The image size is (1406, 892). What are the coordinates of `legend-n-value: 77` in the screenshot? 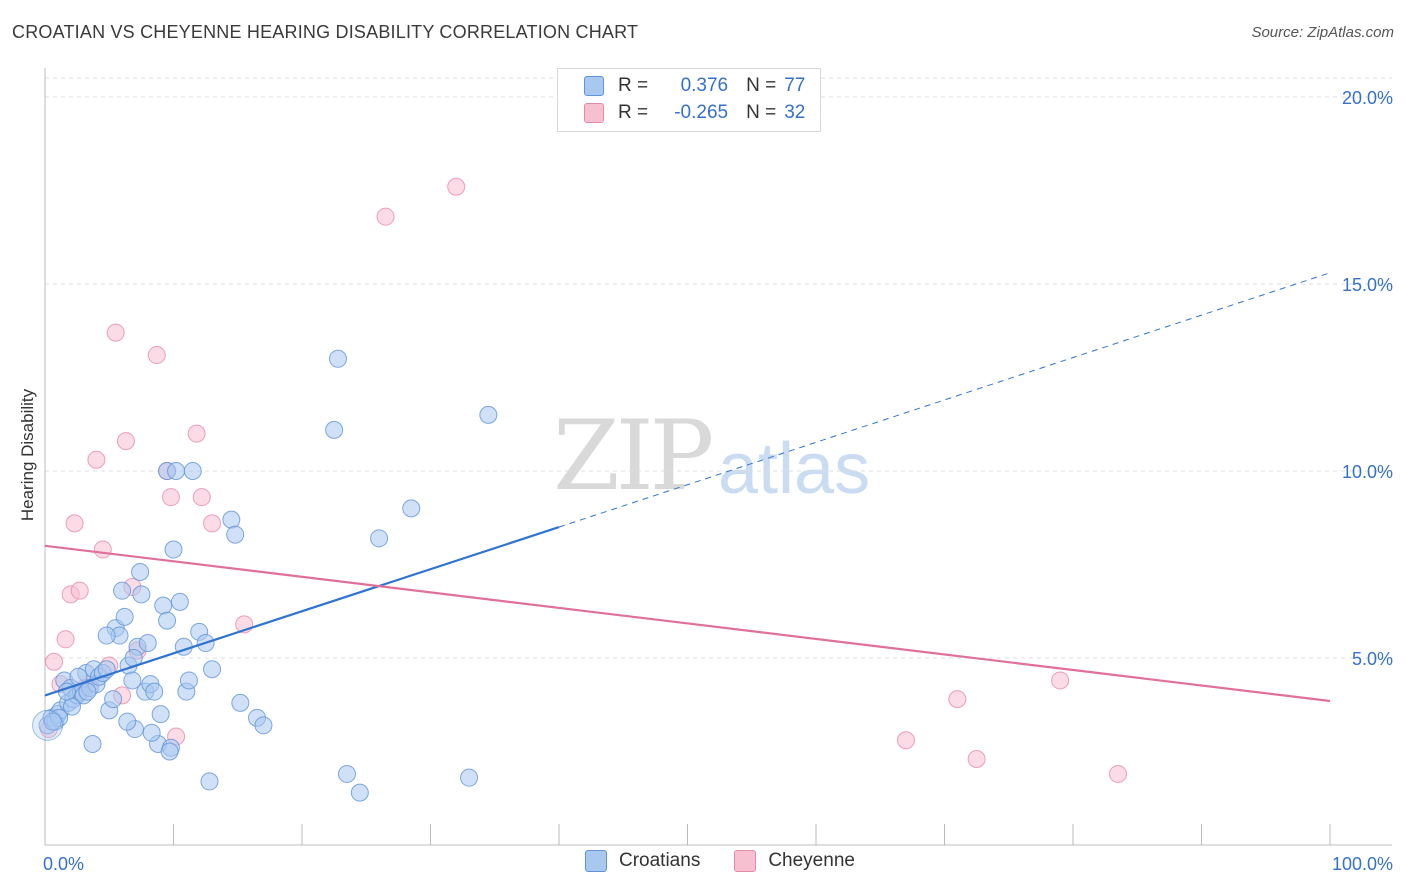 It's located at (795, 85).